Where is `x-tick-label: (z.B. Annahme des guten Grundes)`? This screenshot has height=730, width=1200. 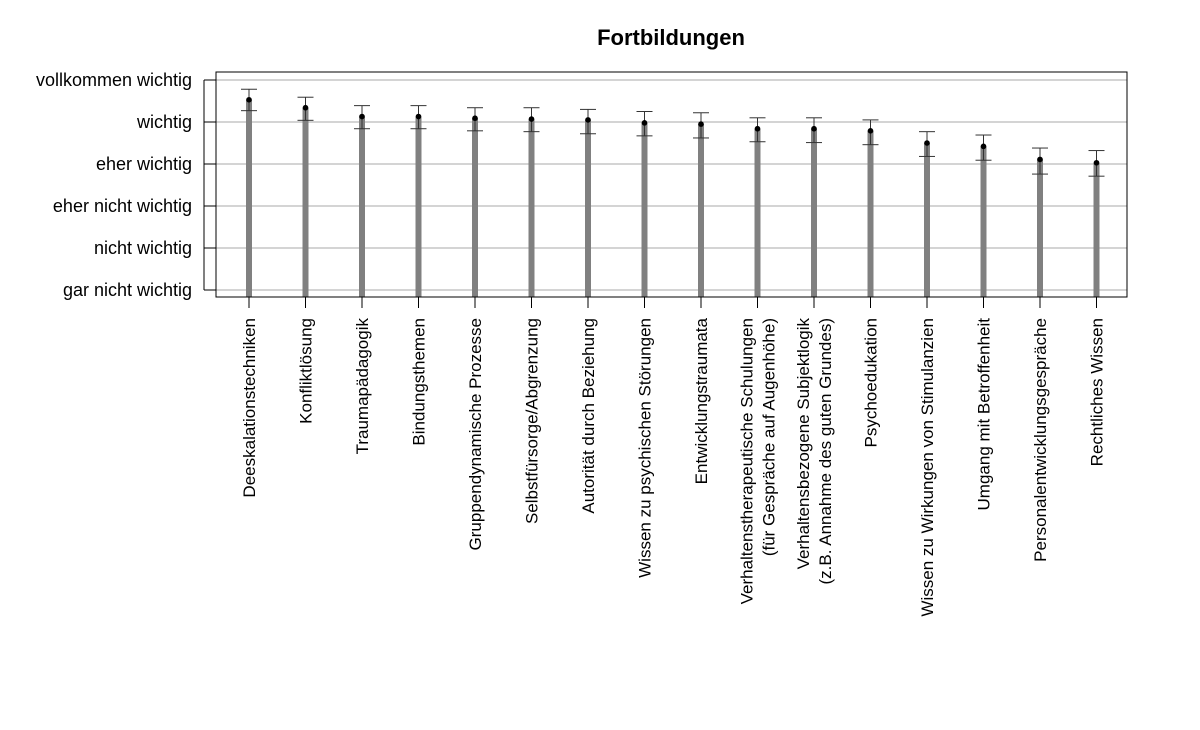 x-tick-label: (z.B. Annahme des guten Grundes) is located at coordinates (825, 451).